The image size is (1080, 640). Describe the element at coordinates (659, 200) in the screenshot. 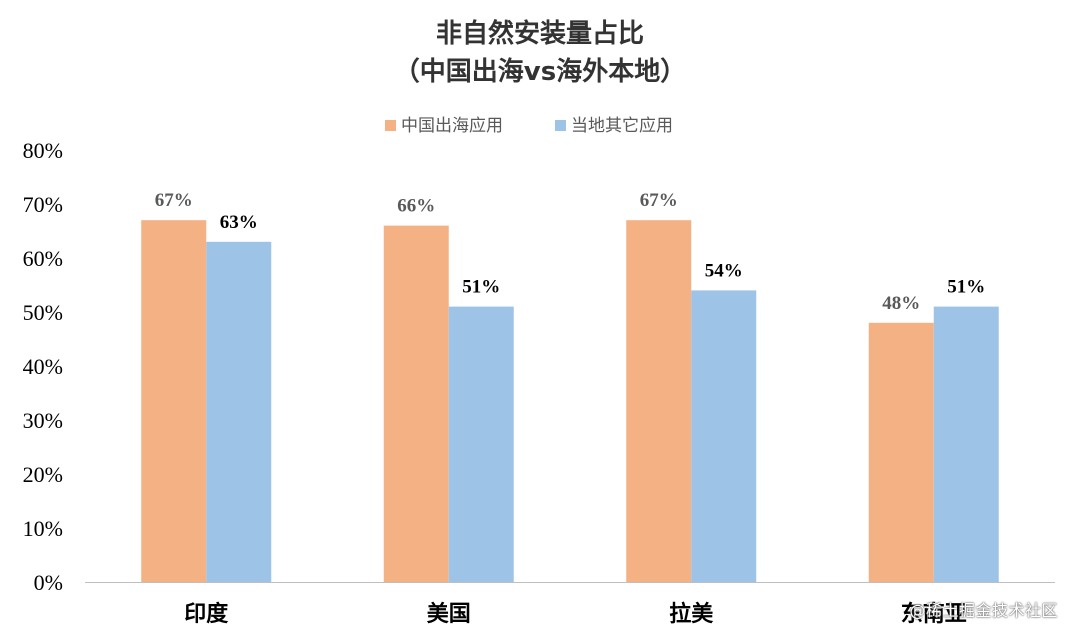

I see `data-label-1-3: 67%` at that location.